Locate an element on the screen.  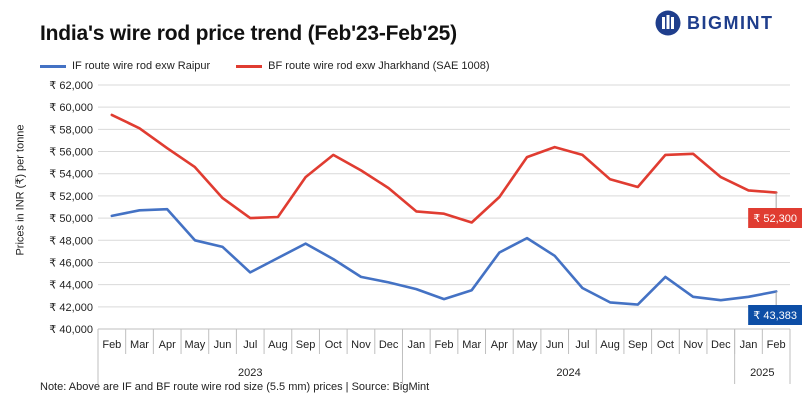
y-tick-label: ₹ 54,000 is located at coordinates (71, 175).